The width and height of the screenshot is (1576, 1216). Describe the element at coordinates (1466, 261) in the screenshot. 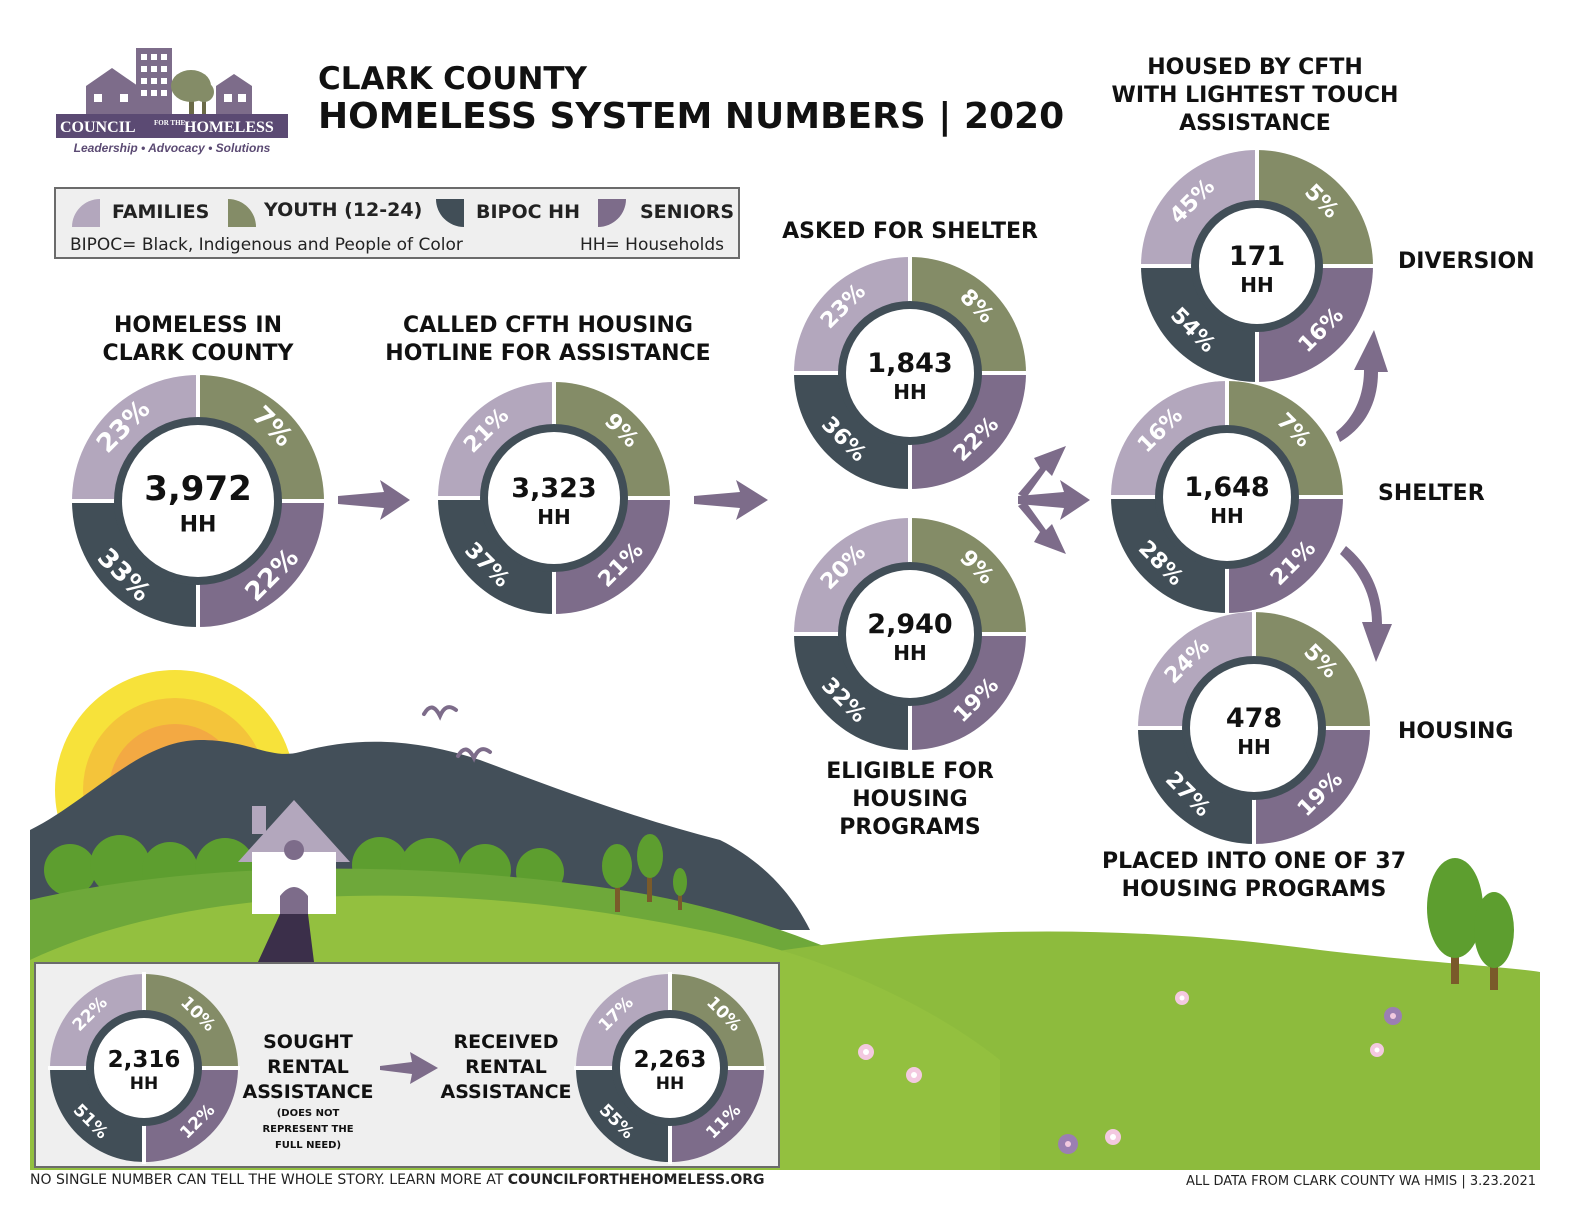

I see `chart-side-label-diversion: DIVERSION` at that location.